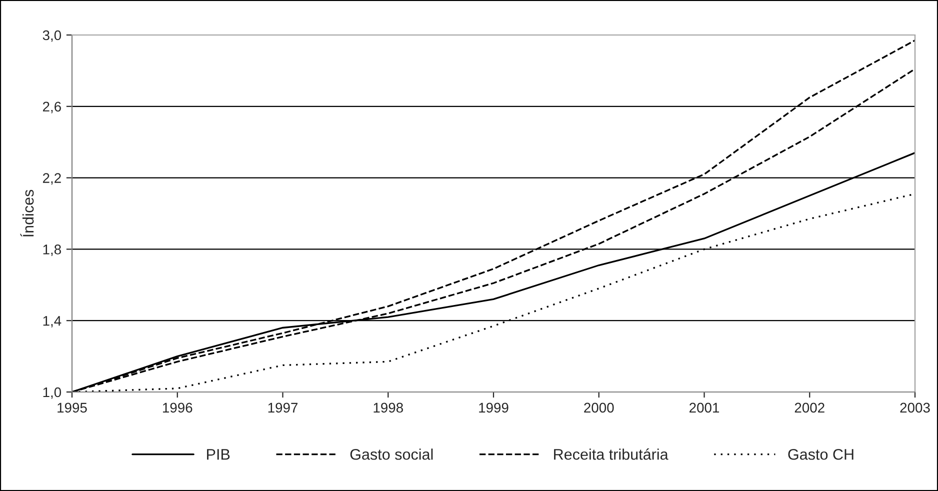  What do you see at coordinates (52, 393) in the screenshot?
I see `y-tick-label: 1,0` at bounding box center [52, 393].